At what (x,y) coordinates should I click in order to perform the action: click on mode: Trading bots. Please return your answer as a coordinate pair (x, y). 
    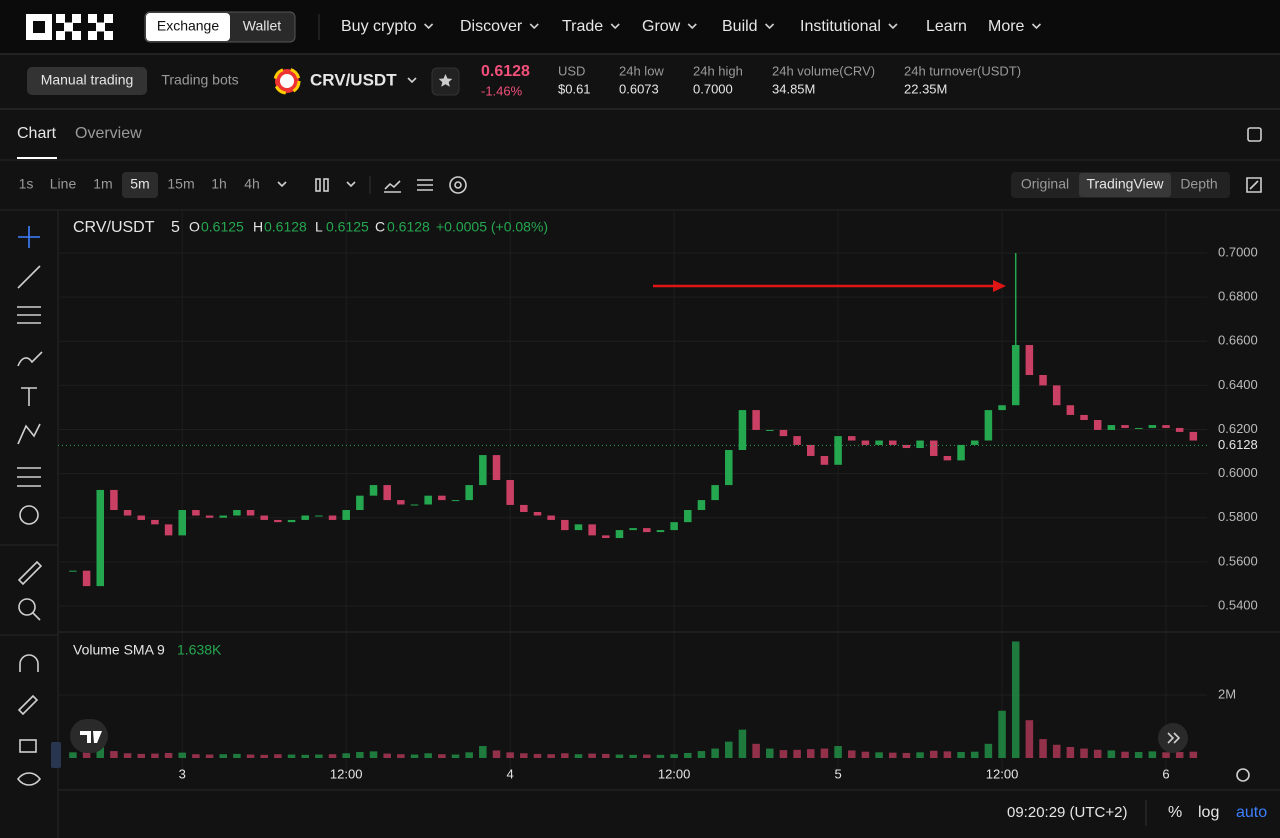
    Looking at the image, I should click on (199, 80).